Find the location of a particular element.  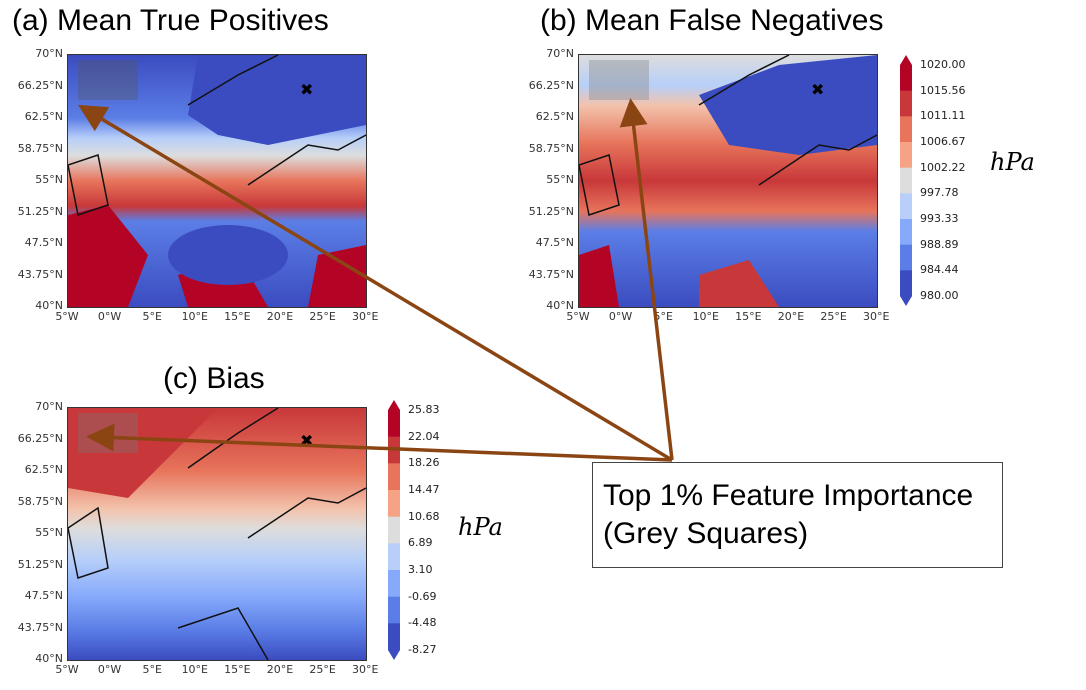

colorbar-tick-label: -4.48 is located at coordinates (422, 623).